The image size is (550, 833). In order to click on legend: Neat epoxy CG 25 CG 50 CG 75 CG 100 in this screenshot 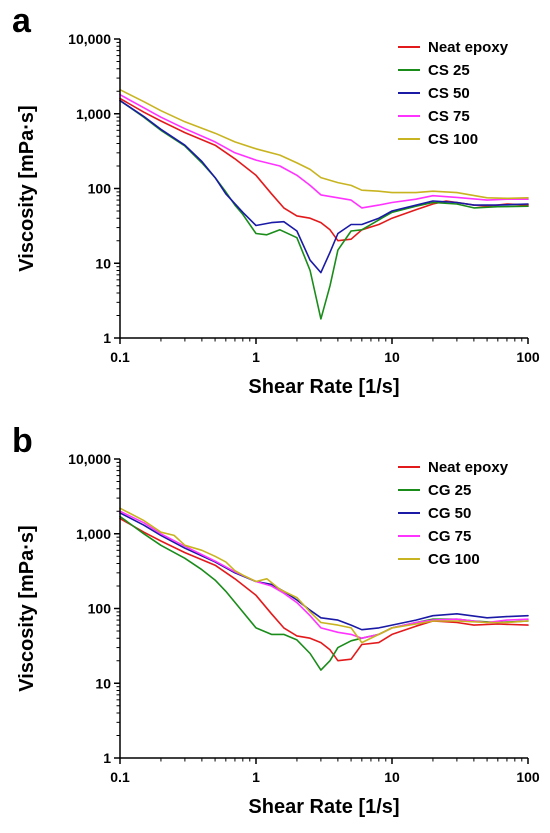, I will do `click(453, 513)`.